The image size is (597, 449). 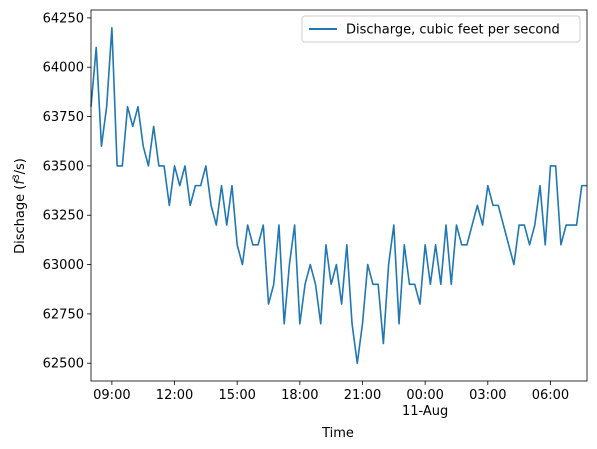 I want to click on x-tick-label: 21:00, so click(x=362, y=395).